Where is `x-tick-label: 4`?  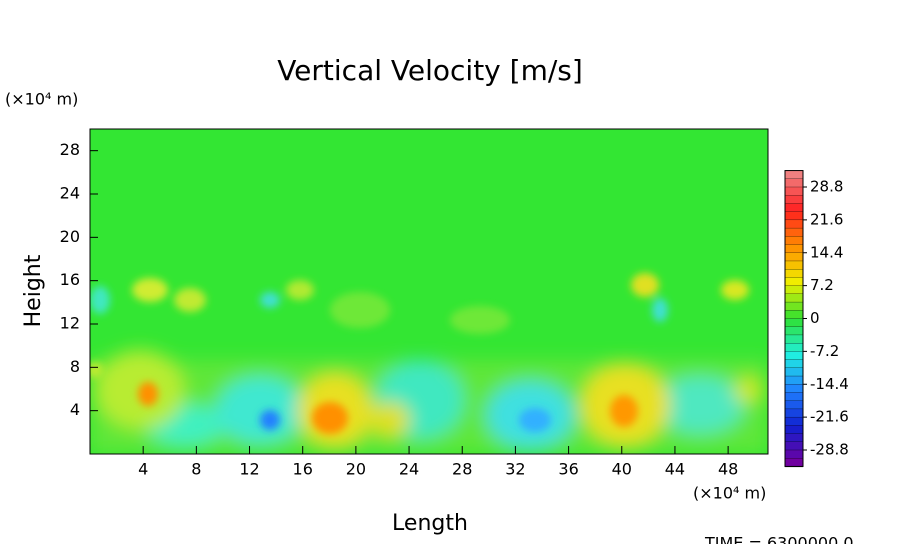
x-tick-label: 4 is located at coordinates (143, 469).